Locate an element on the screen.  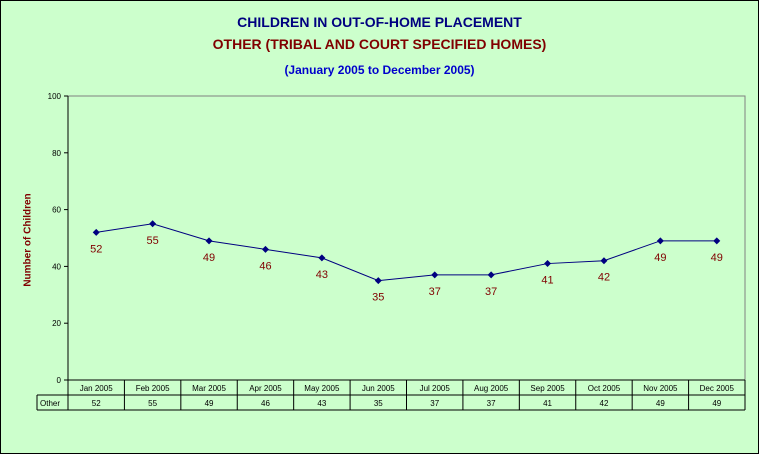
data-label: 55 is located at coordinates (153, 241).